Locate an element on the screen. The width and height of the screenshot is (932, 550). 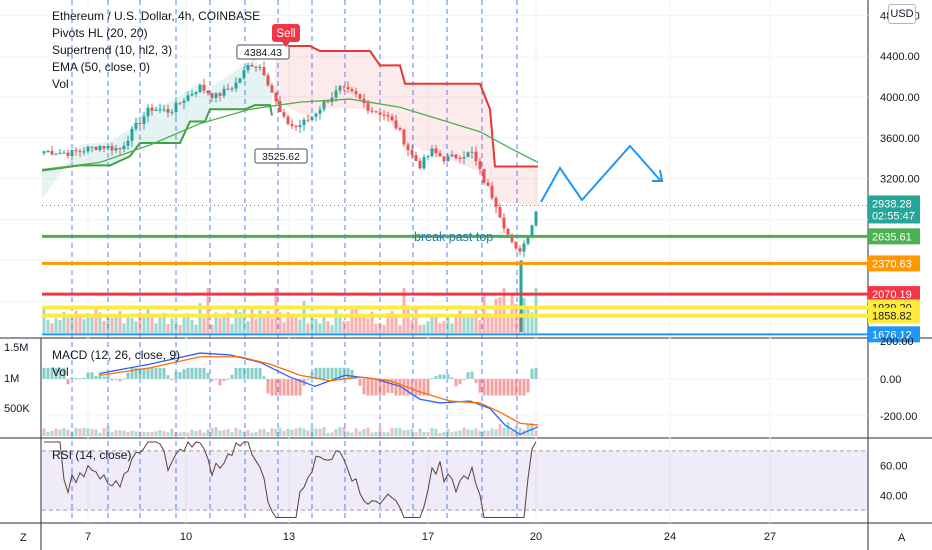
price-level-tag-bg is located at coordinates (894, 236).